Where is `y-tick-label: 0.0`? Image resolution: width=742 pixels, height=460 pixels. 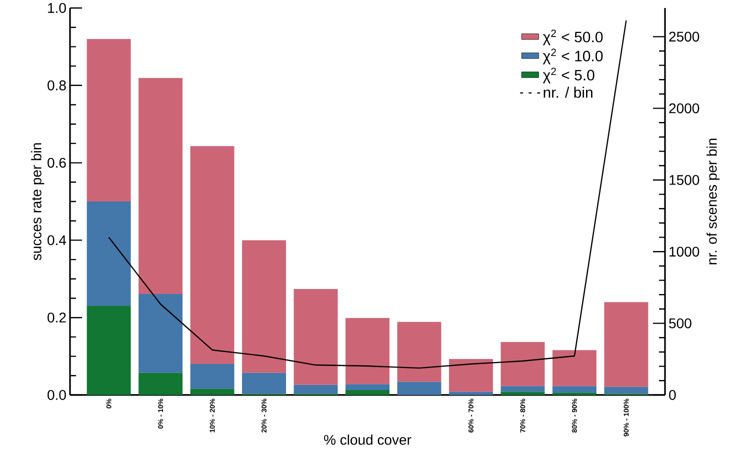 y-tick-label: 0.0 is located at coordinates (57, 395).